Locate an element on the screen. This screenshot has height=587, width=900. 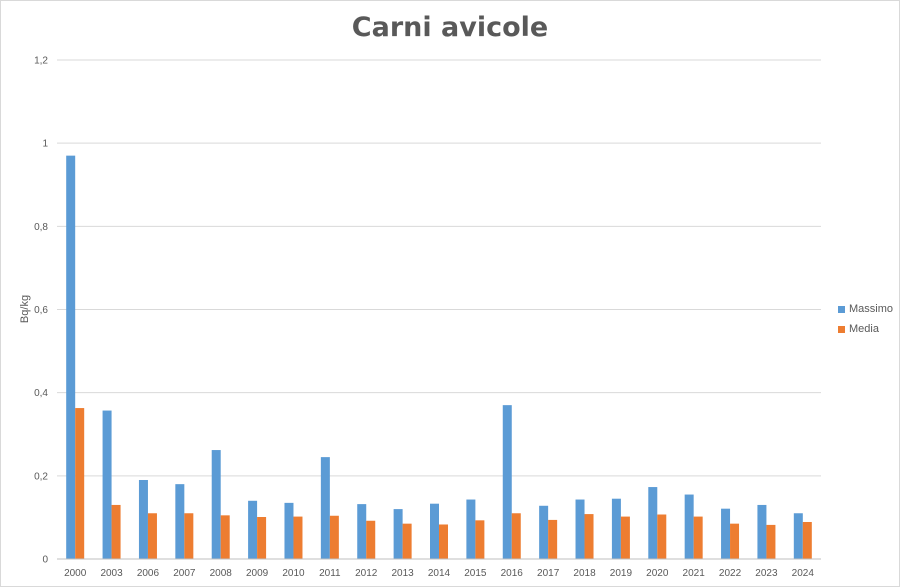
bar-media-2013 is located at coordinates (407, 541).